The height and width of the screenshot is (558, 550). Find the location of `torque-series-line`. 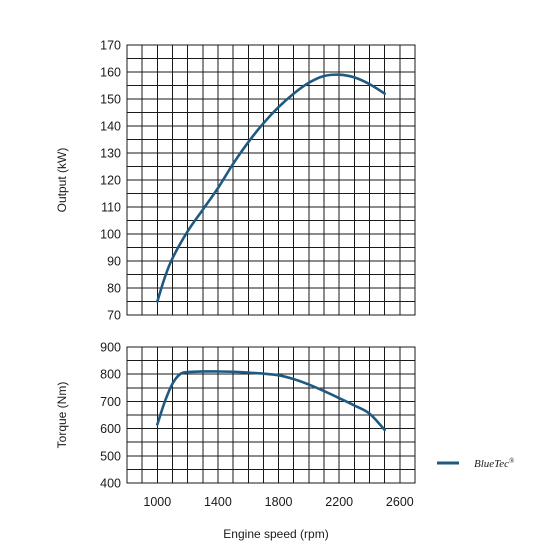

torque-series-line is located at coordinates (271, 401).